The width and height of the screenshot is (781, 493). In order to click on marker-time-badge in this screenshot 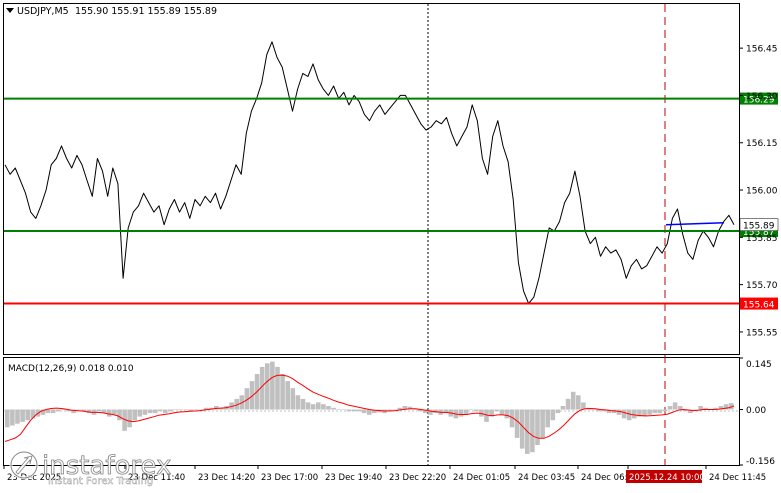, I will do `click(664, 476)`.